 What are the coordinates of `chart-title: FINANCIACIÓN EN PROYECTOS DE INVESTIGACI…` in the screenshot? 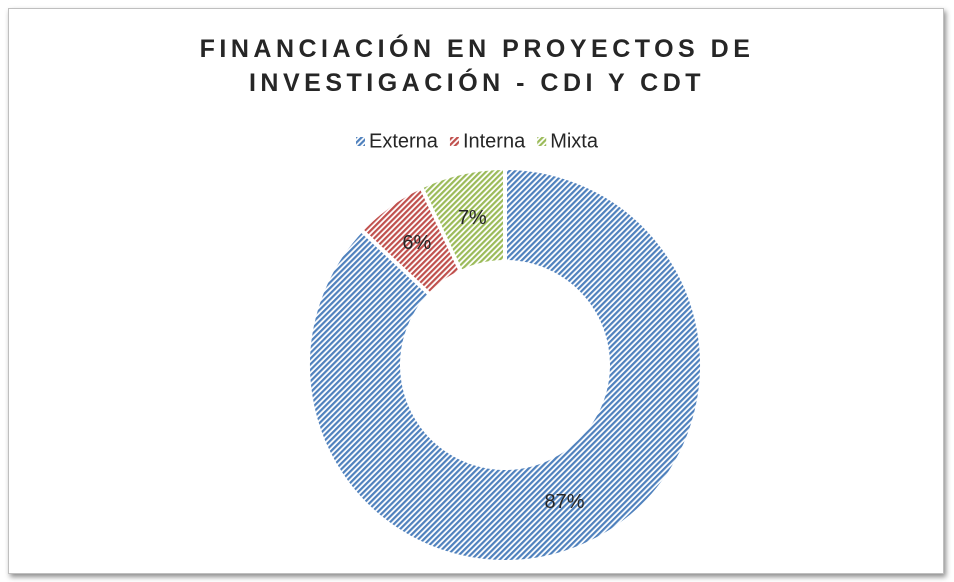 It's located at (477, 66).